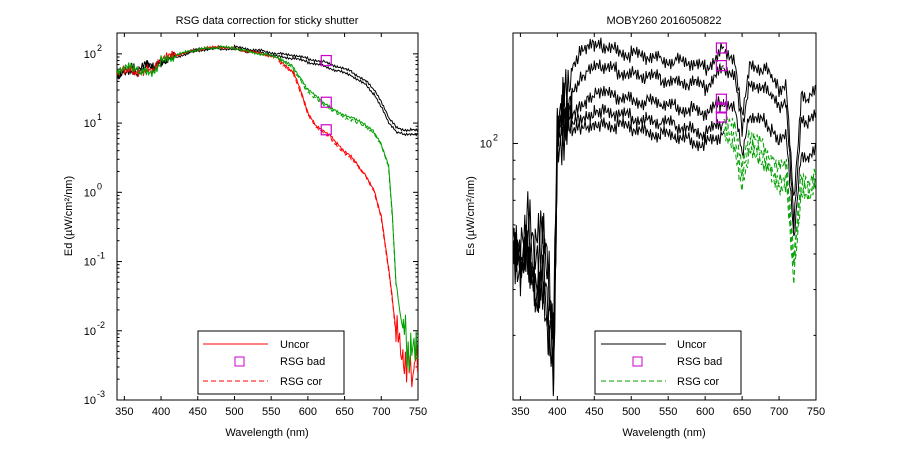  Describe the element at coordinates (486, 144) in the screenshot. I see `es-y-tick-label: 10` at that location.